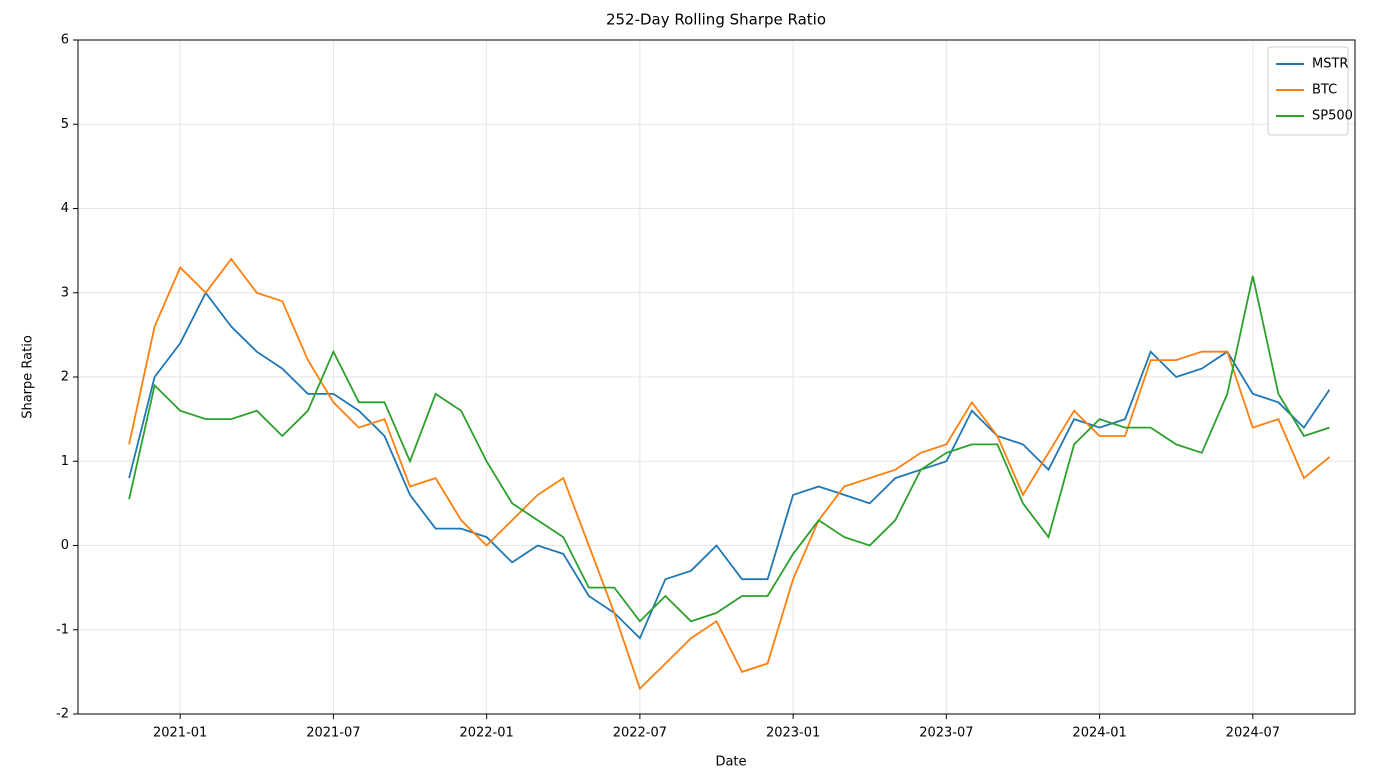 The image size is (1381, 772). Describe the element at coordinates (1324, 90) in the screenshot. I see `legend-label: BTC` at that location.